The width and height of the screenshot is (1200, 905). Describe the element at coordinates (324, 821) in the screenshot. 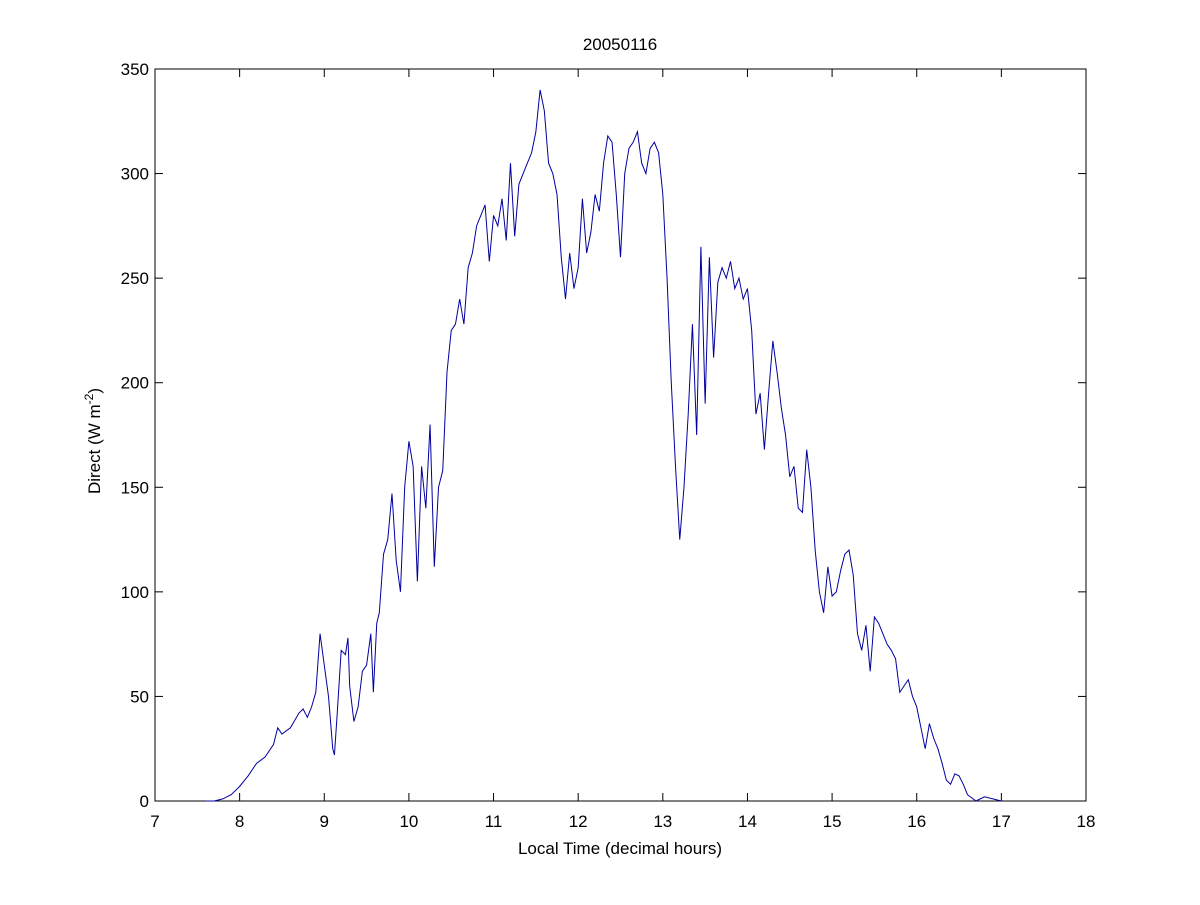

I see `x-tick-label: 9` at that location.